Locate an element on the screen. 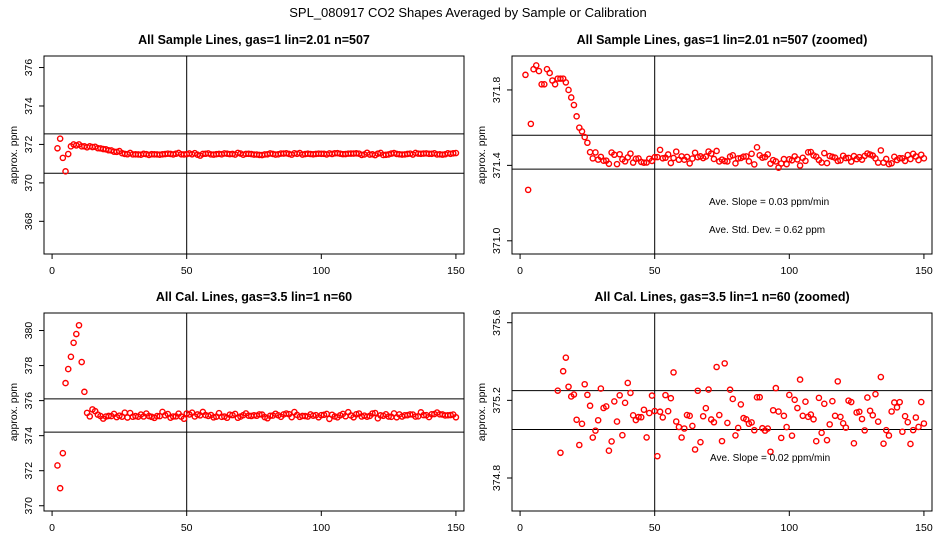 The width and height of the screenshot is (936, 540). y-tick-label: 371.0 is located at coordinates (497, 241).